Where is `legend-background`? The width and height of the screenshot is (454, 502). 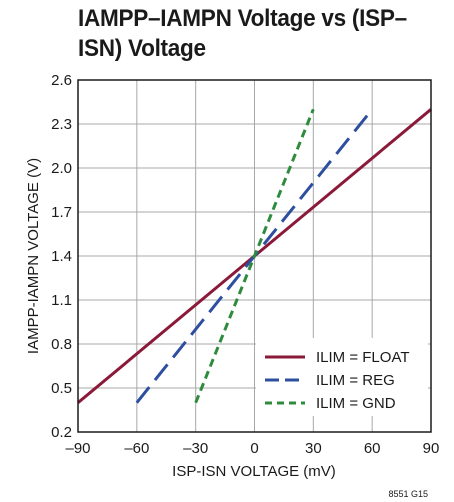 legend-background is located at coordinates (342, 377).